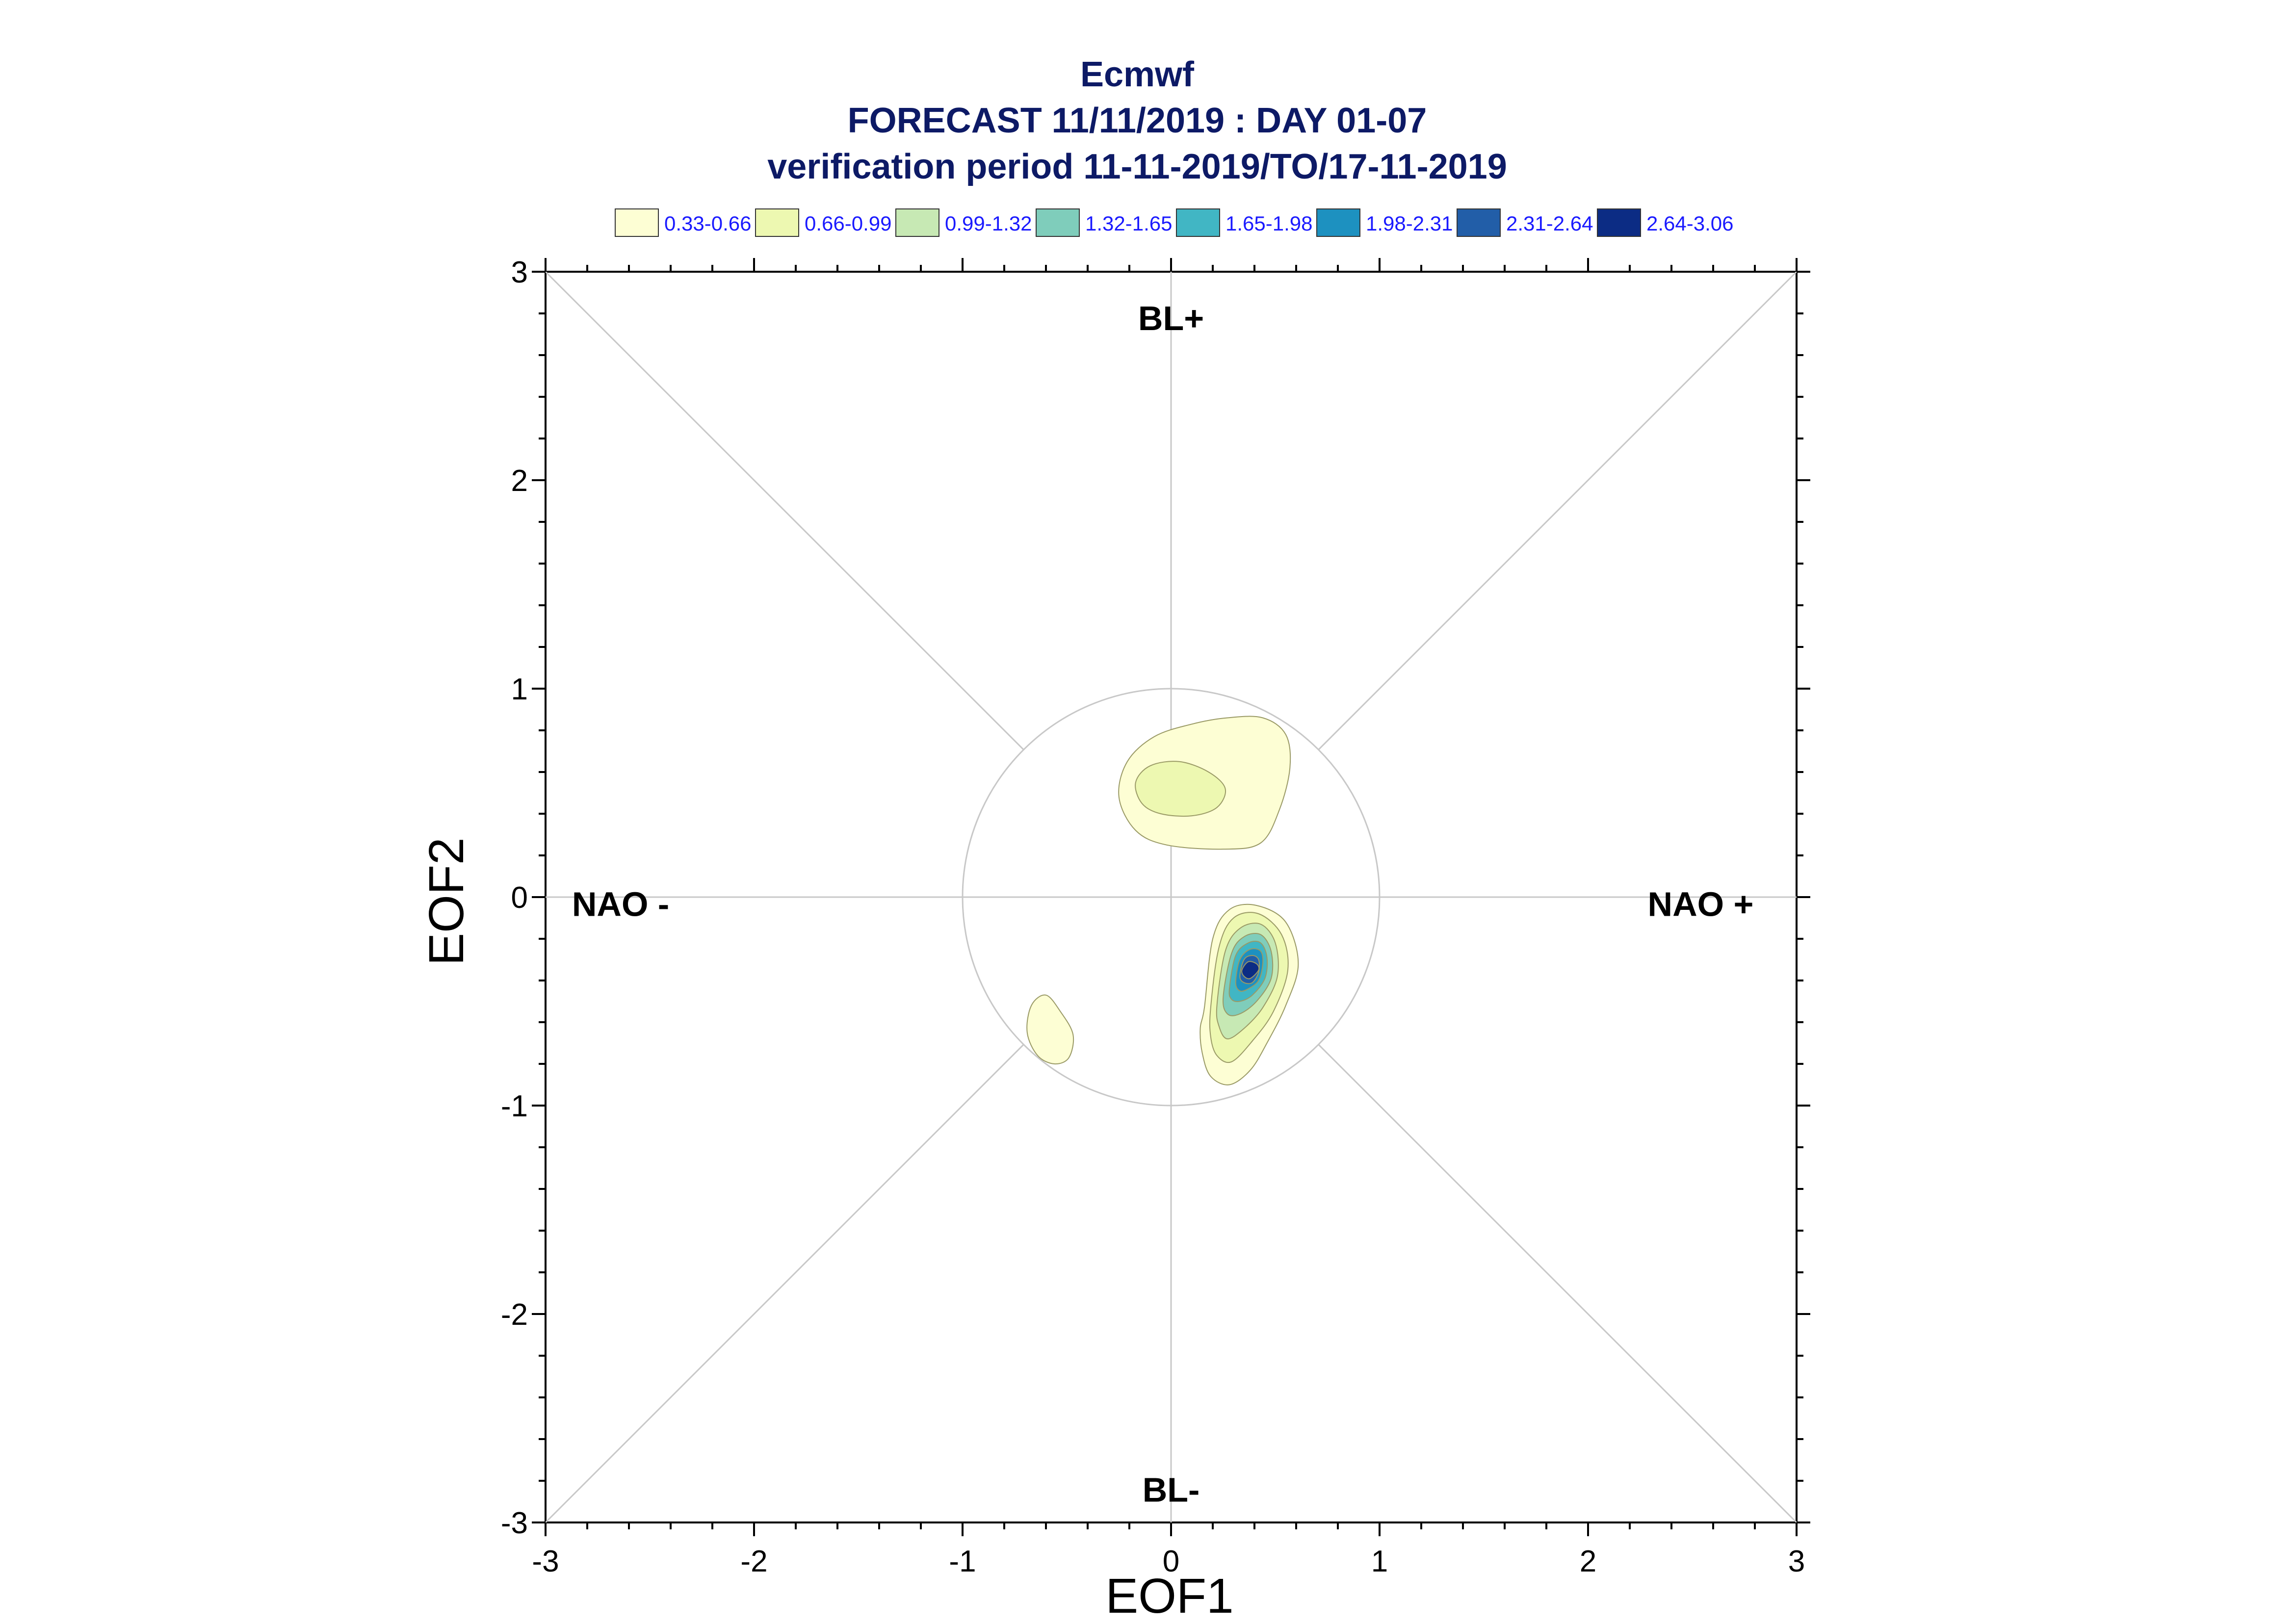 The height and width of the screenshot is (1624, 2295). What do you see at coordinates (708, 223) in the screenshot?
I see `legend-label-1: 0.33-0.66` at bounding box center [708, 223].